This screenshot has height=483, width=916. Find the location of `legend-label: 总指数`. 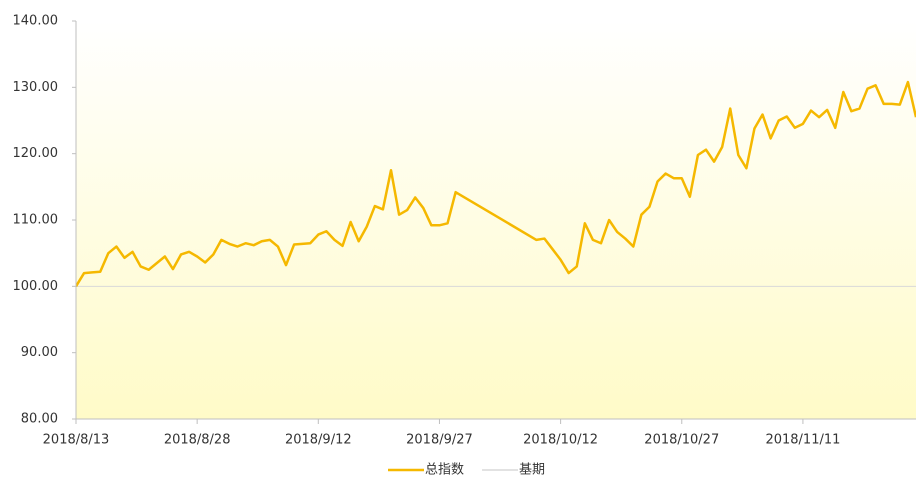

legend-label: 总指数 is located at coordinates (444, 470).